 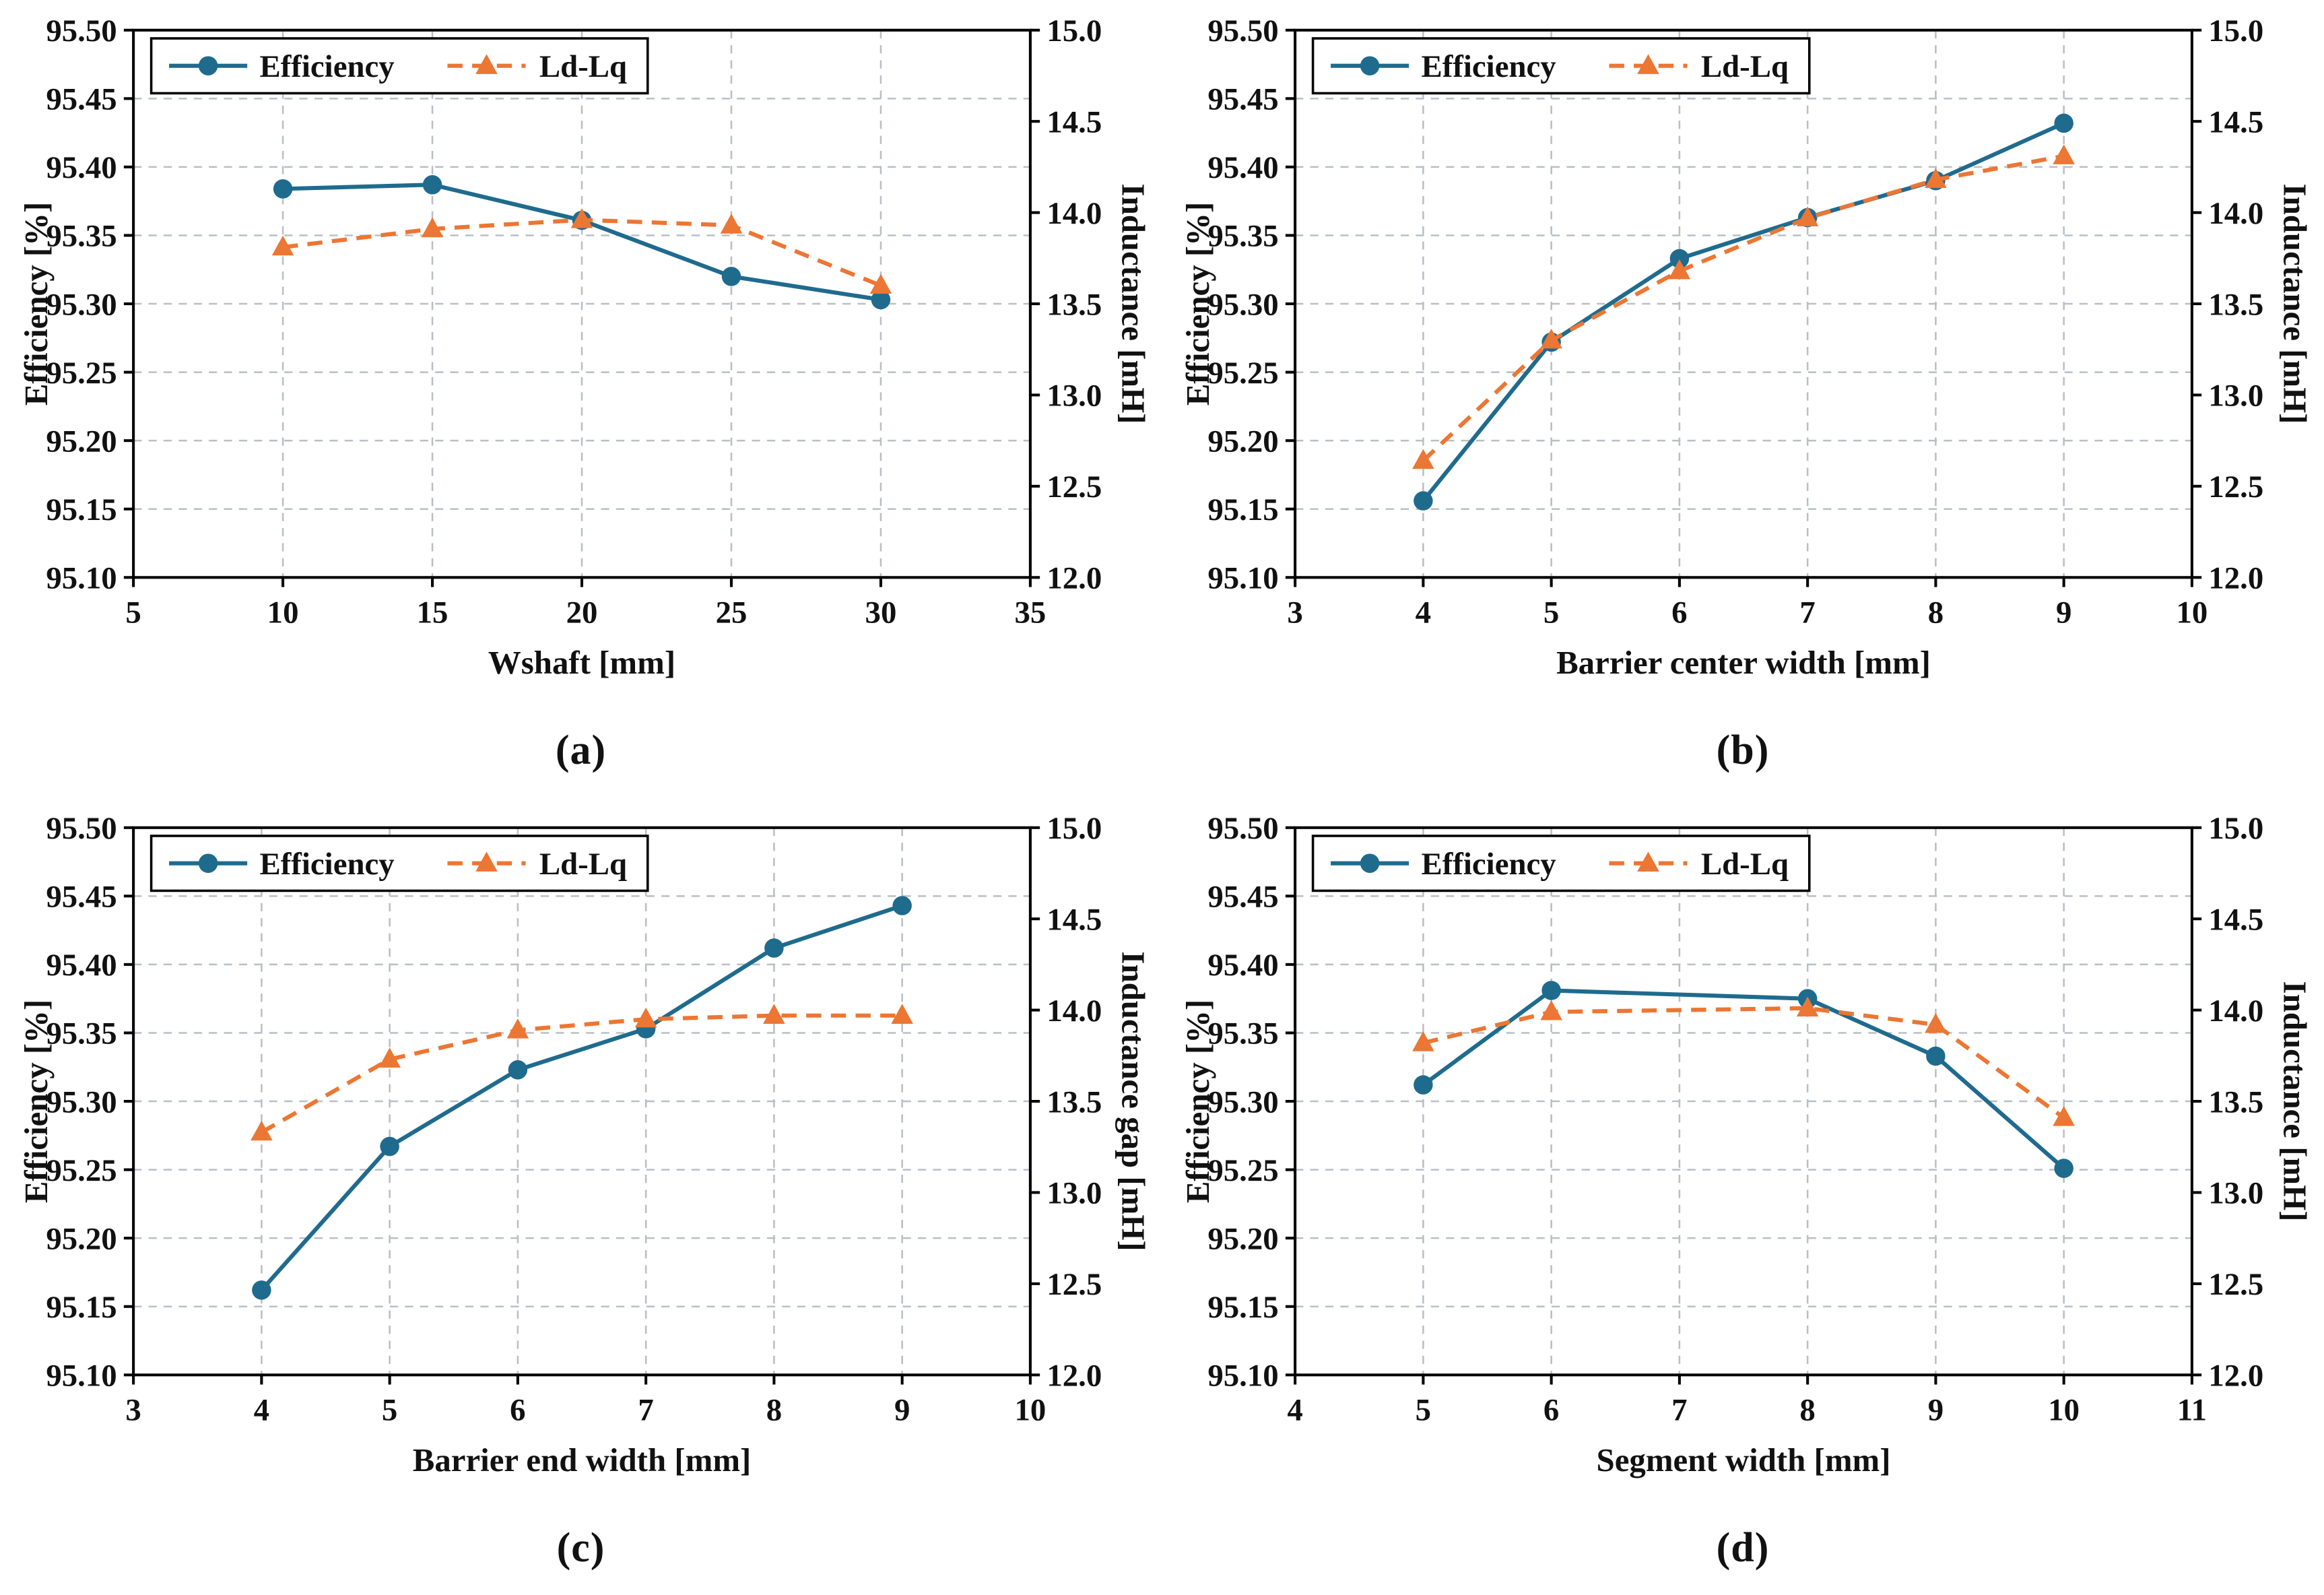 What do you see at coordinates (2192, 1409) in the screenshot?
I see `svg-text: 11` at bounding box center [2192, 1409].